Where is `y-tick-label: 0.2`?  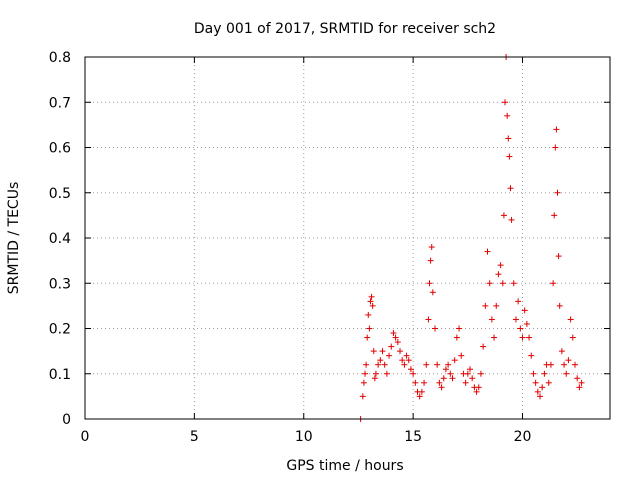
y-tick-label: 0.2 is located at coordinates (60, 330).